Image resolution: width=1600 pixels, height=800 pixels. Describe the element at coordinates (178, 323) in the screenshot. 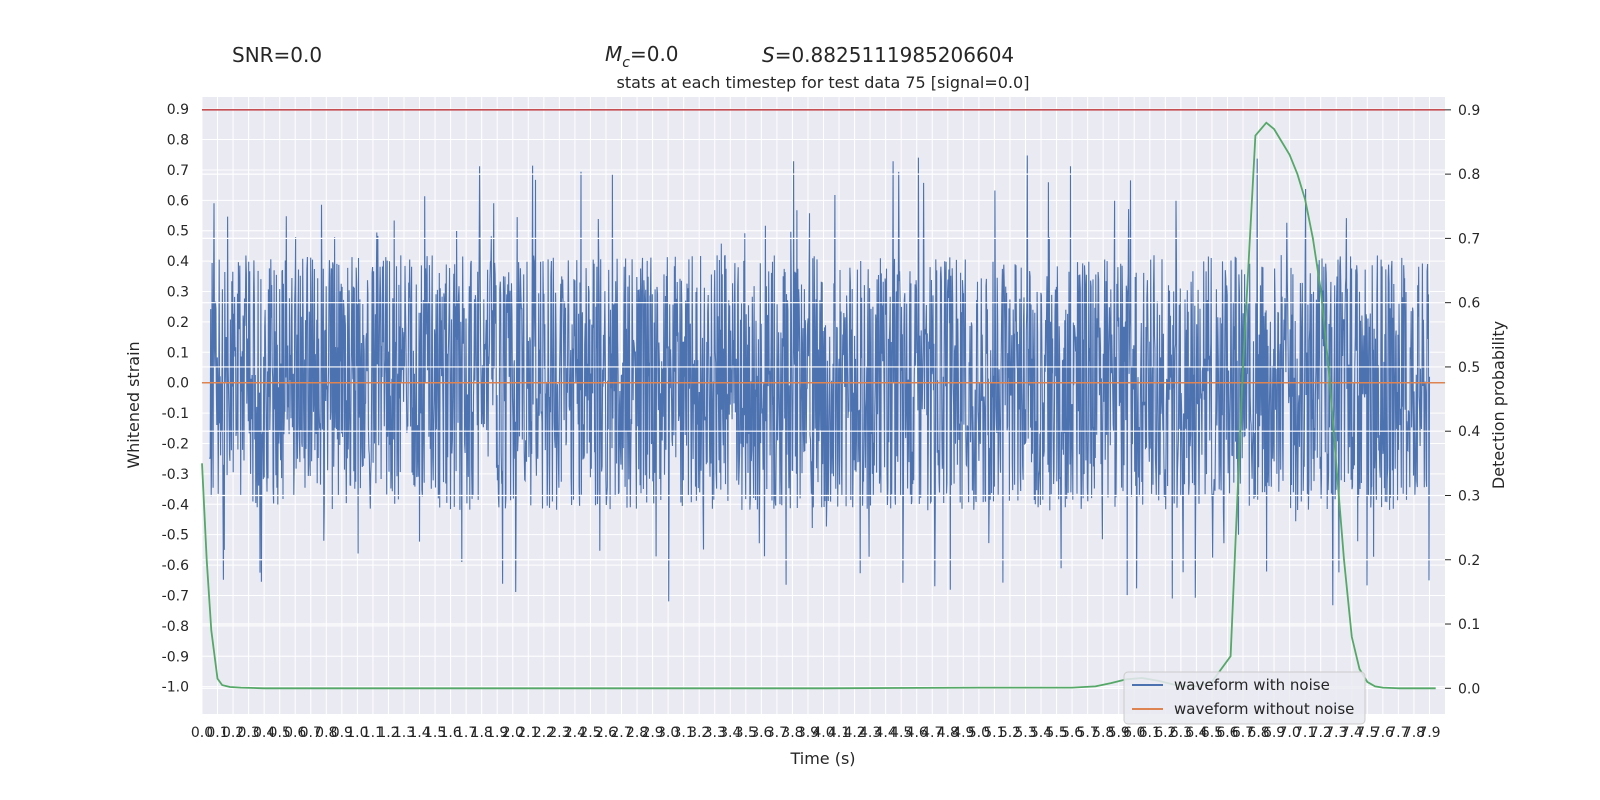

I see `y-tick-label: 0.2` at that location.